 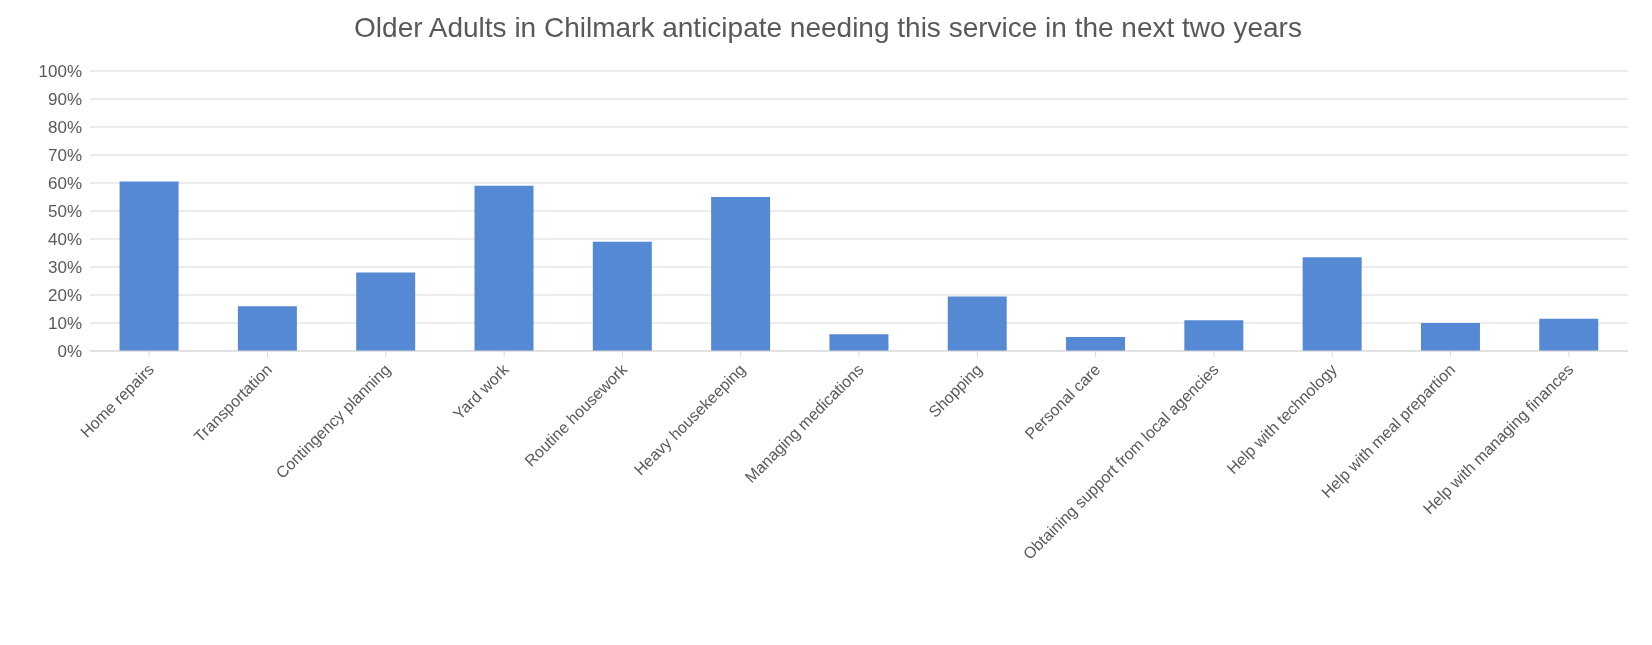 What do you see at coordinates (64, 324) in the screenshot?
I see `y-tick-label: 10%` at bounding box center [64, 324].